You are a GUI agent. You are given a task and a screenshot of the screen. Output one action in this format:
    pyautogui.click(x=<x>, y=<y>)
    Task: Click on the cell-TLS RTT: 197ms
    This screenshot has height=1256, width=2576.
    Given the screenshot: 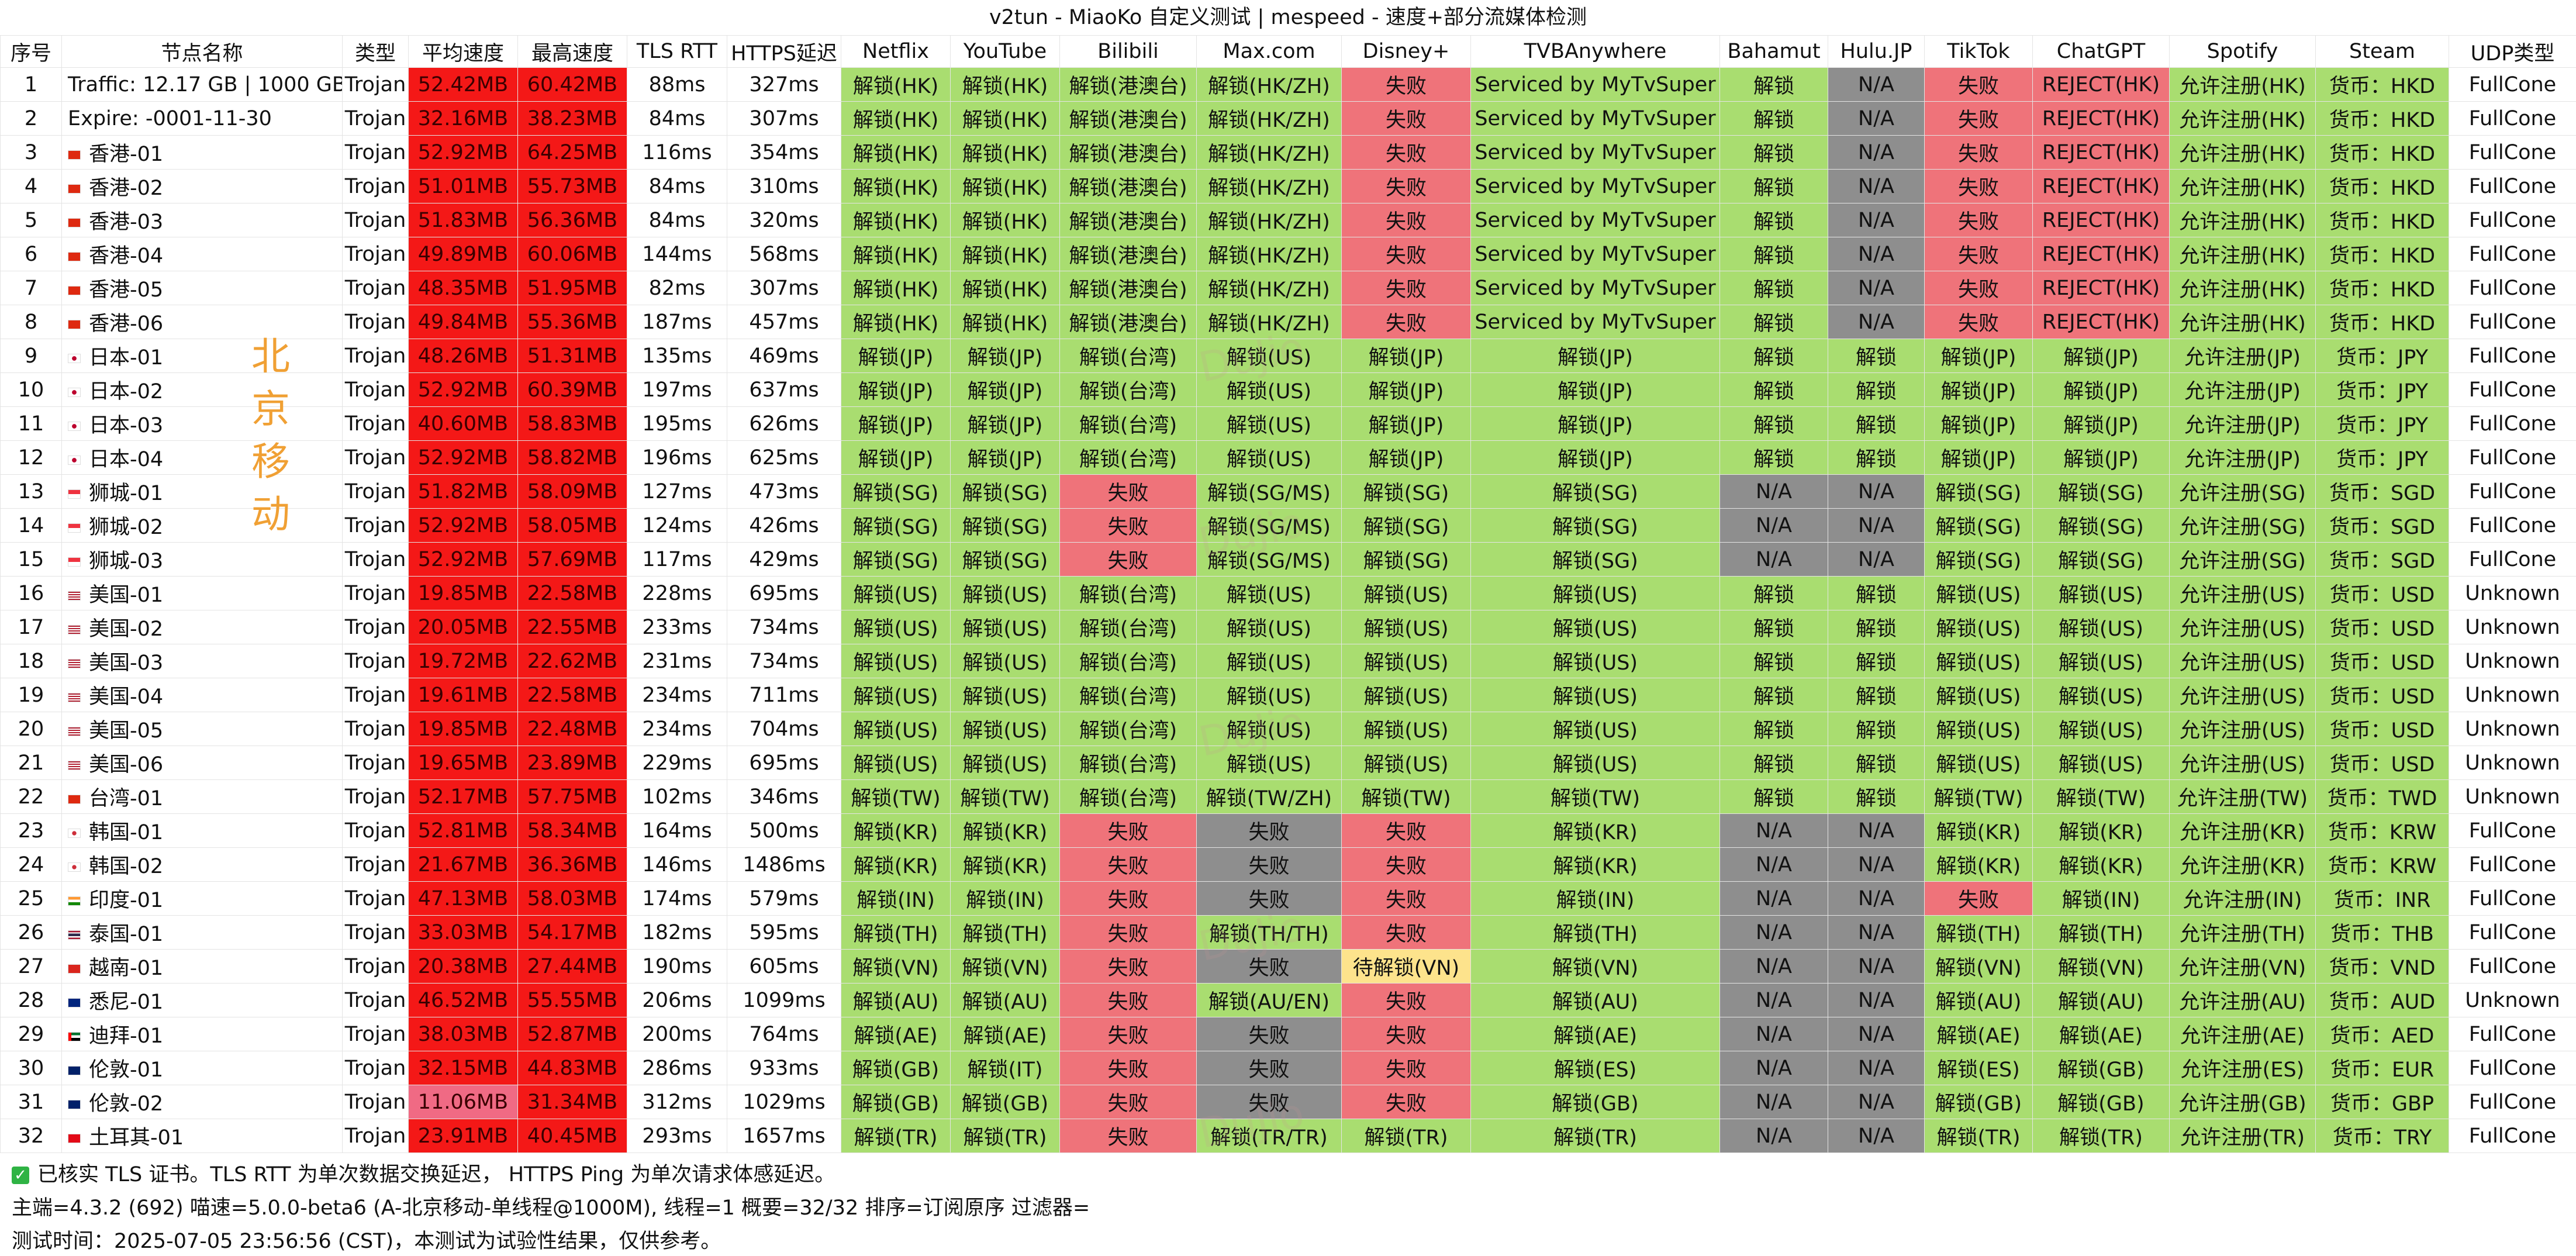 What is the action you would take?
    pyautogui.click(x=677, y=389)
    